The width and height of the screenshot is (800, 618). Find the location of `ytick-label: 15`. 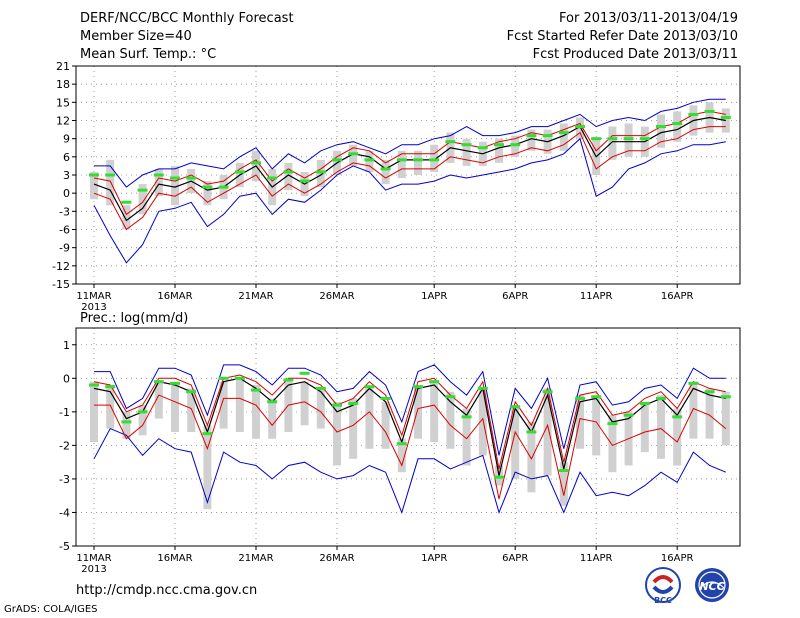

ytick-label: 15 is located at coordinates (63, 102).